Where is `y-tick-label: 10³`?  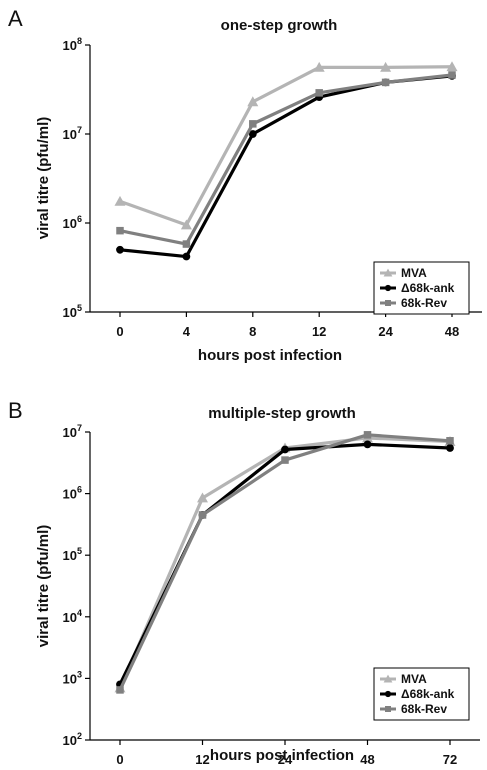
y-tick-label: 10³ is located at coordinates (72, 677).